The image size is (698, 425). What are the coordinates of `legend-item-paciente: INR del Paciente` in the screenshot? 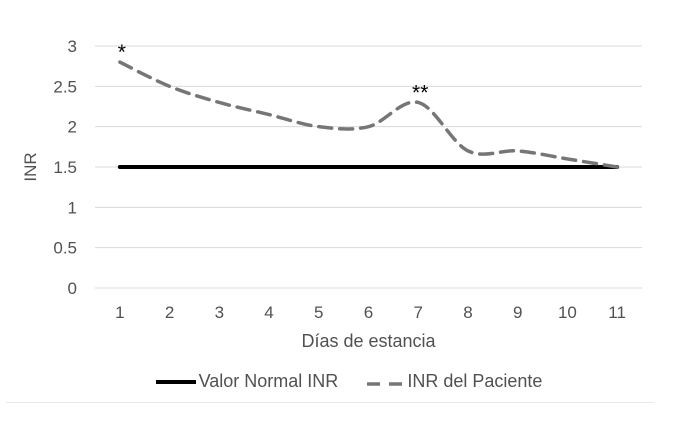 It's located at (454, 381).